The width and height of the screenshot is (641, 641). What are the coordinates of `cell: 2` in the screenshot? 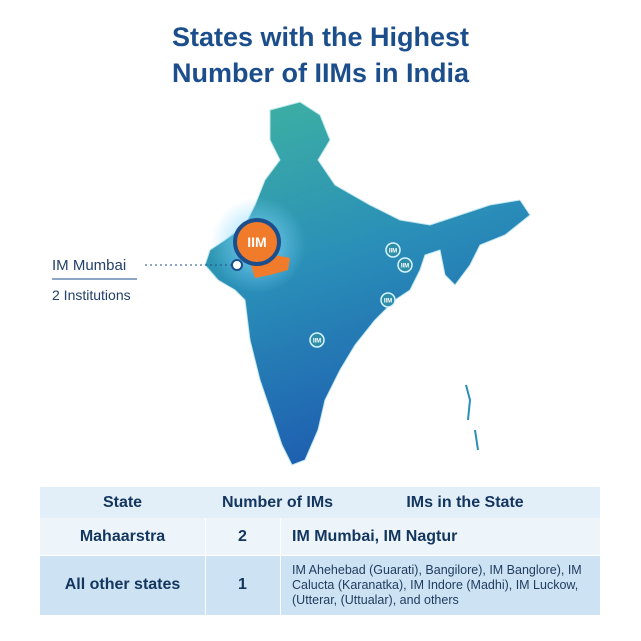 It's located at (242, 536).